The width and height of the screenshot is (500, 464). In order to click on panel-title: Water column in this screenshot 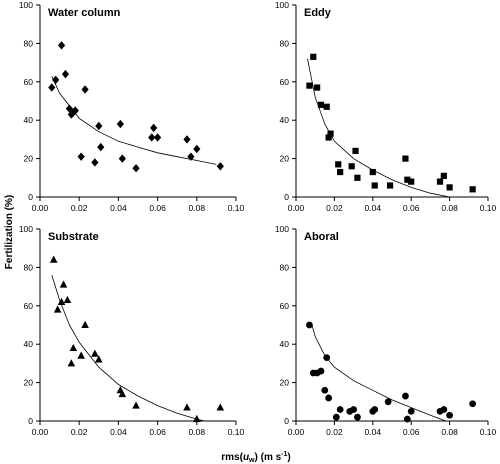, I will do `click(84, 13)`.